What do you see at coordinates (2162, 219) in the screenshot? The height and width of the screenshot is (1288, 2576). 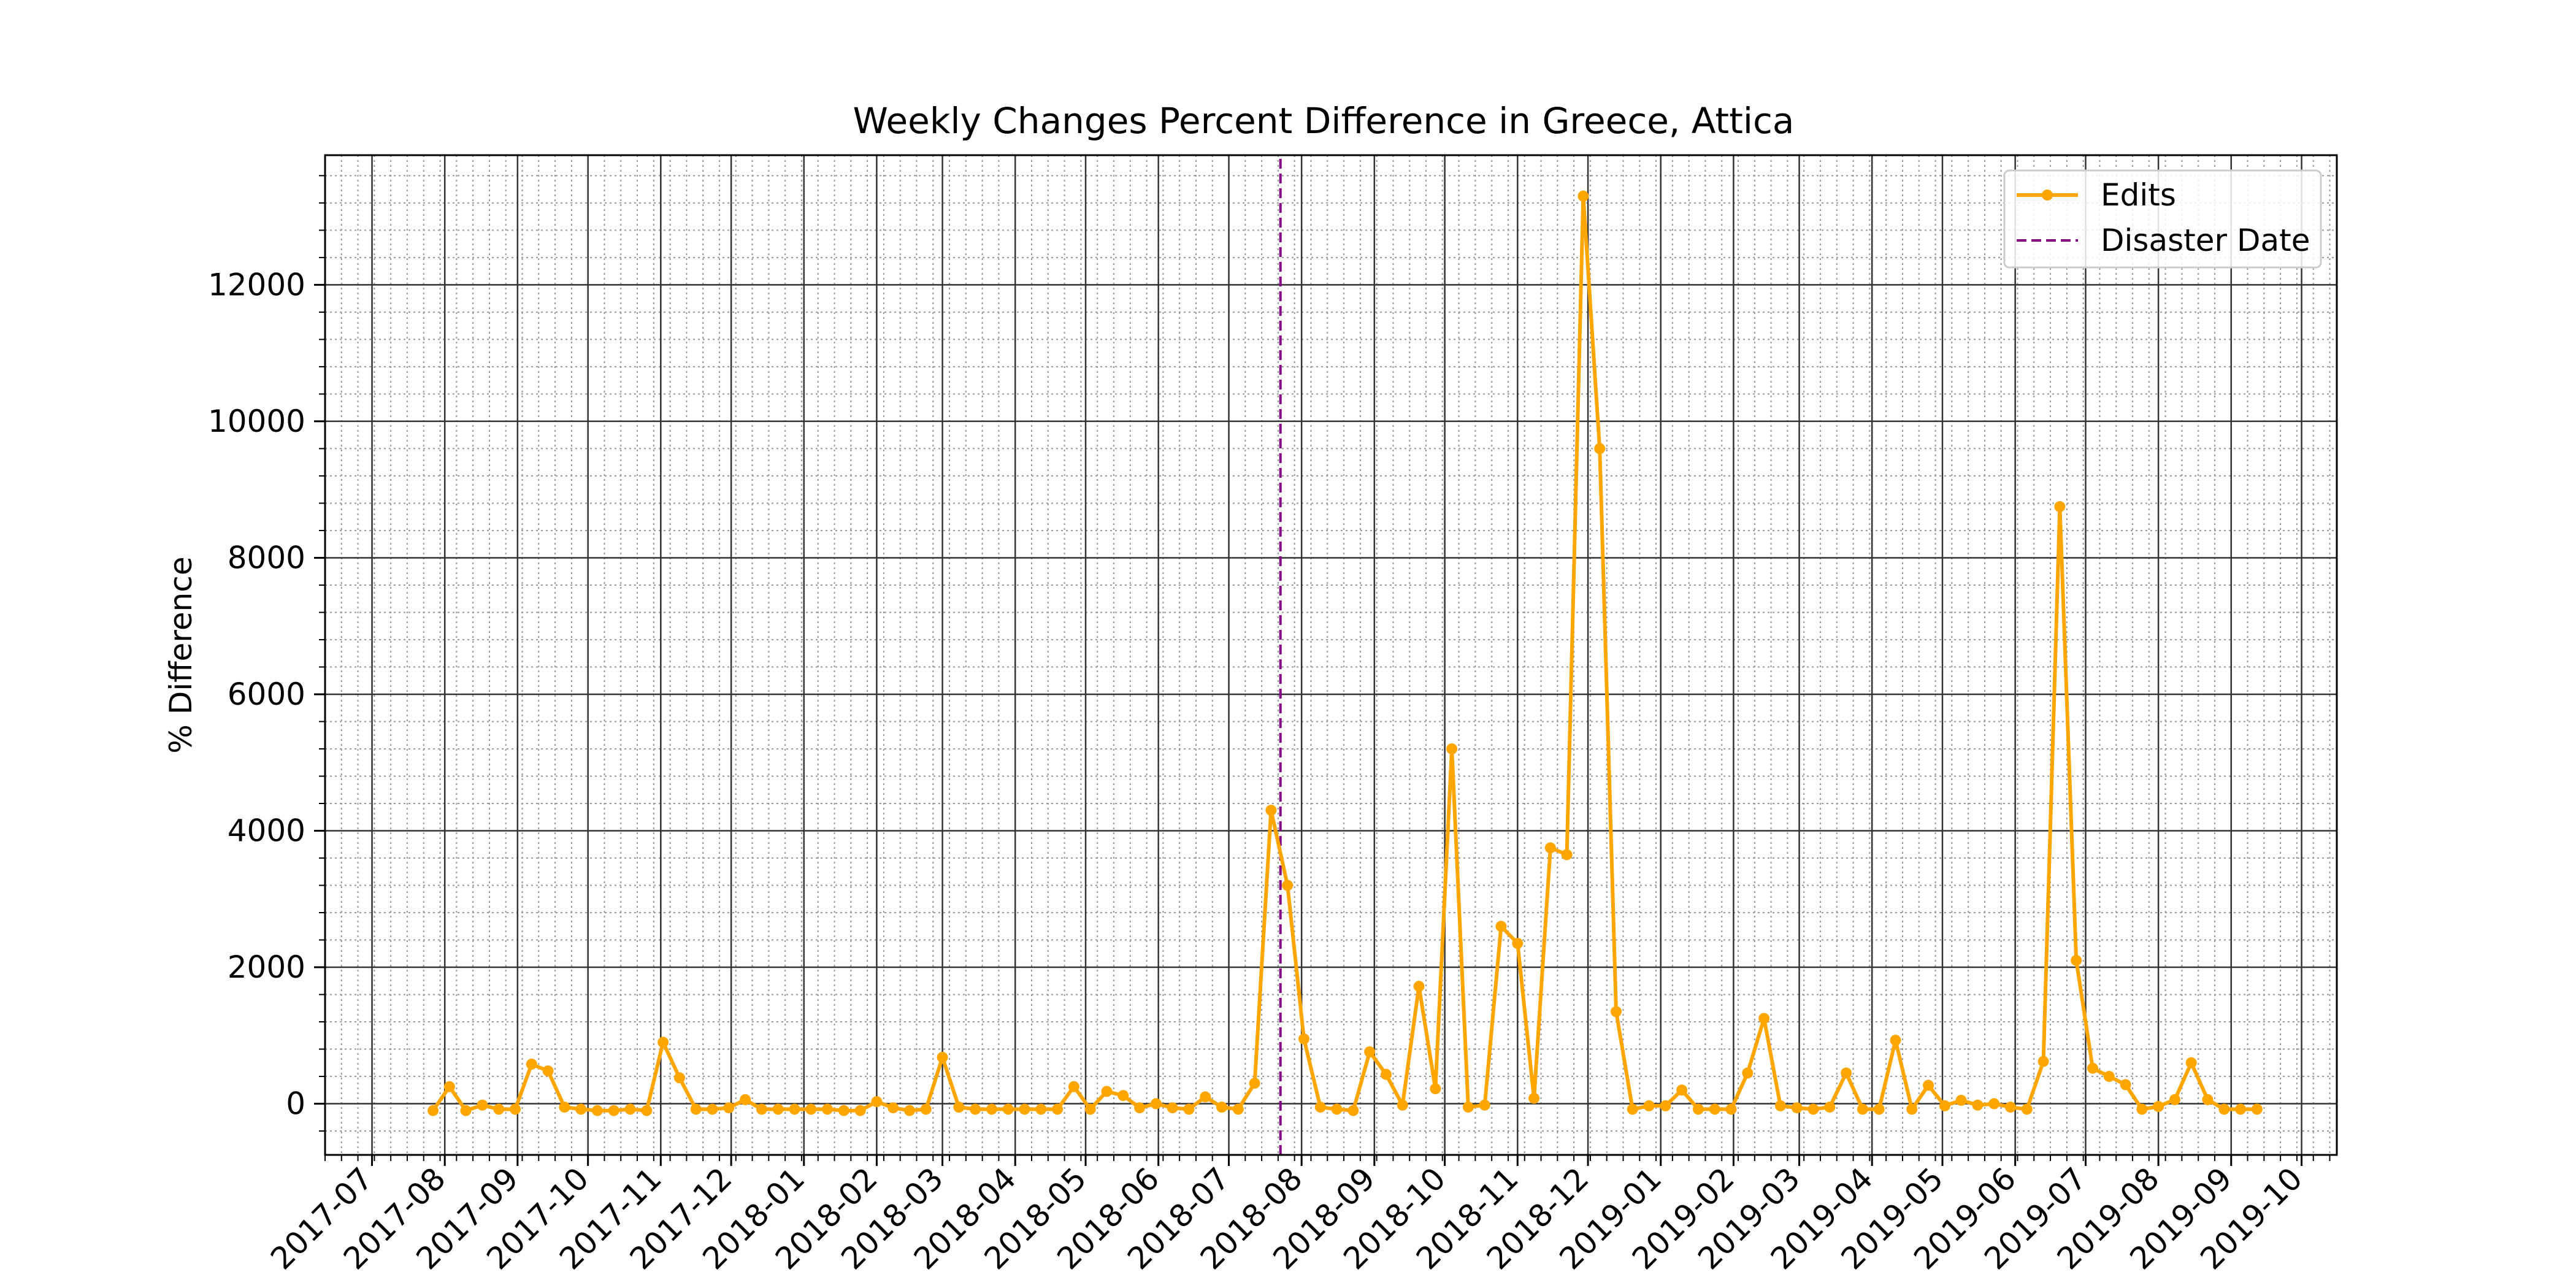 I see `legend-box` at bounding box center [2162, 219].